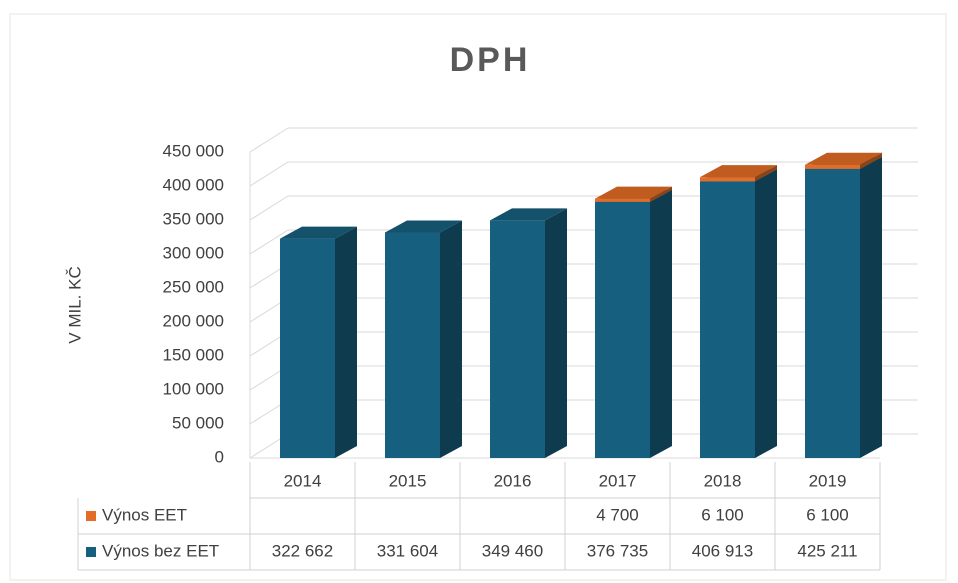 Image resolution: width=958 pixels, height=583 pixels. What do you see at coordinates (722, 550) in the screenshot?
I see `table-value: 406 913` at bounding box center [722, 550].